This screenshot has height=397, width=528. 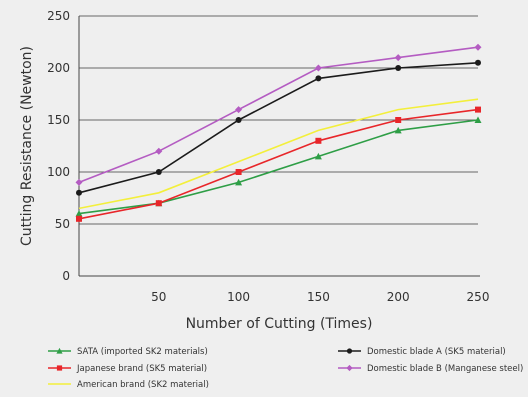 I want to click on y-tick-label: 0, so click(x=66, y=276).